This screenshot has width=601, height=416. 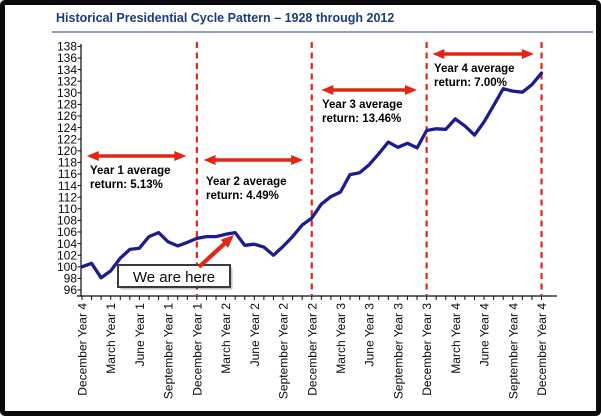 I want to click on annotation-year3-line1: Year 3 average, so click(x=362, y=105).